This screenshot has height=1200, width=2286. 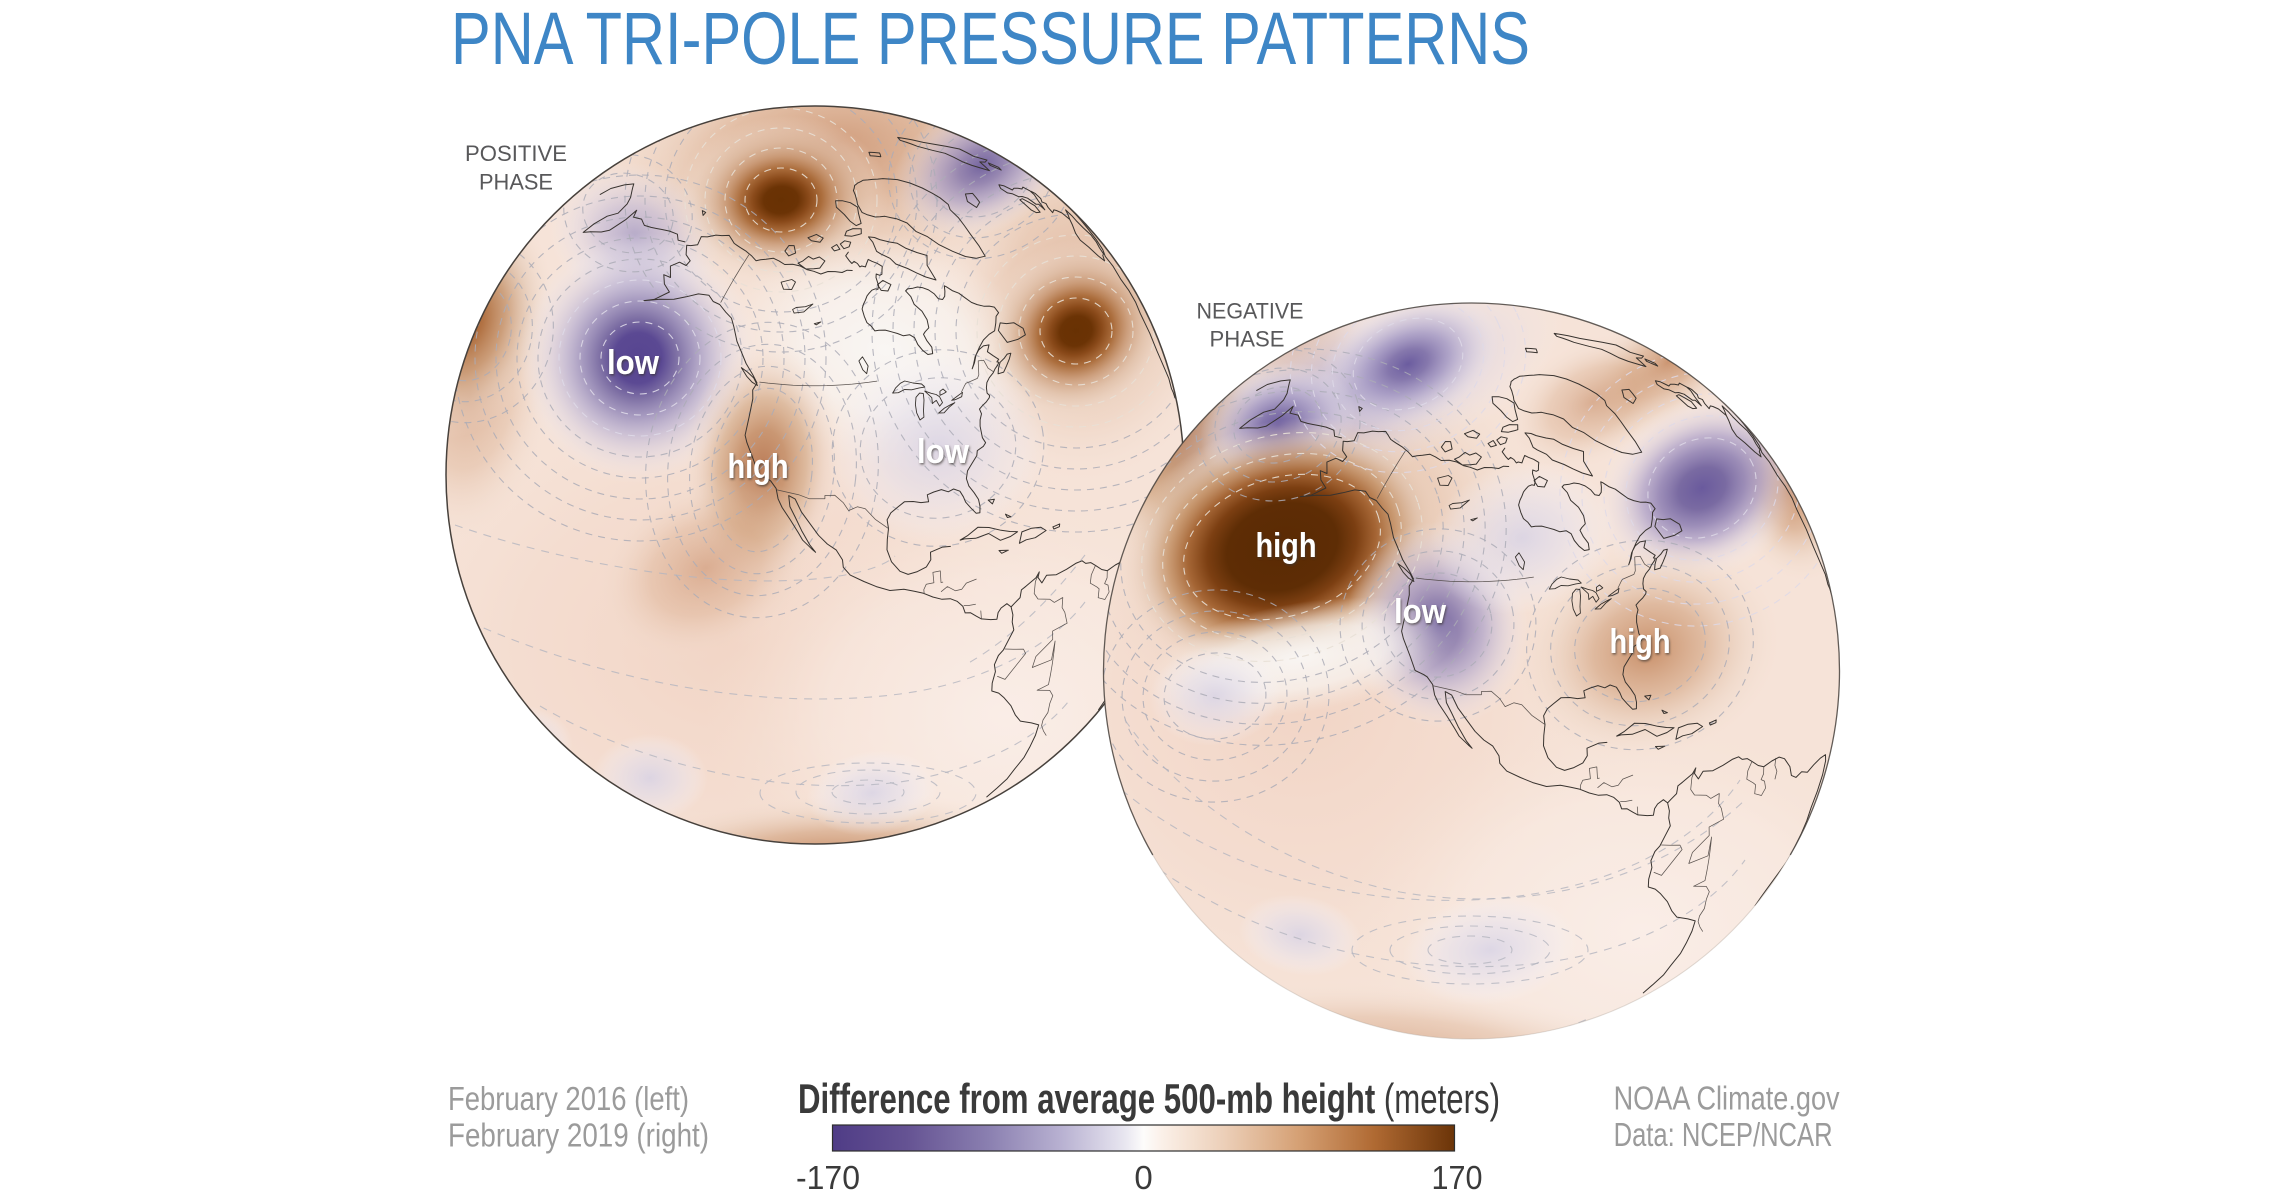 I want to click on svg-text: PNA TRI-POLE PRESSURE PATTERNS, so click(x=990, y=40).